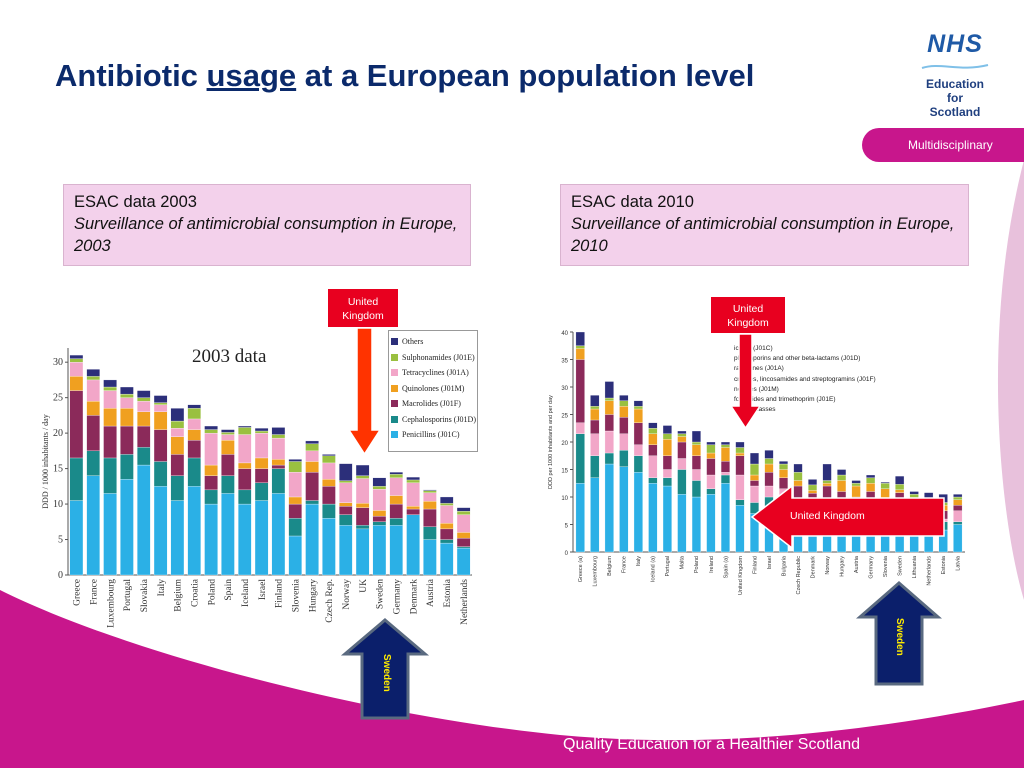  What do you see at coordinates (58, 504) in the screenshot?
I see `y-tick-label: 10` at bounding box center [58, 504].